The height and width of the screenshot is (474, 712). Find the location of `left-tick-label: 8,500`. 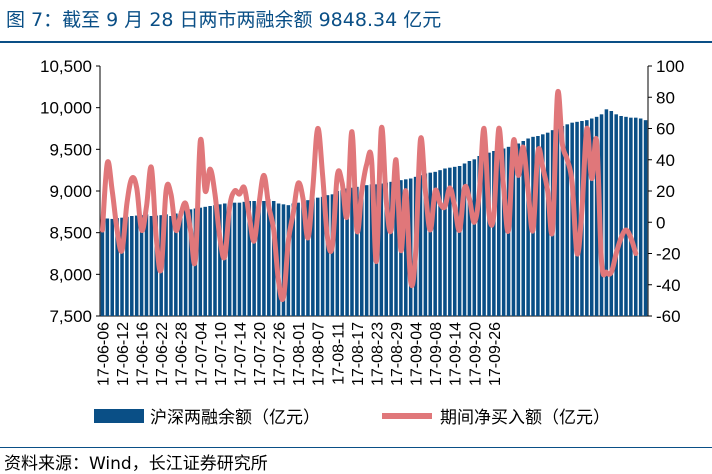

left-tick-label: 8,500 is located at coordinates (70, 233).